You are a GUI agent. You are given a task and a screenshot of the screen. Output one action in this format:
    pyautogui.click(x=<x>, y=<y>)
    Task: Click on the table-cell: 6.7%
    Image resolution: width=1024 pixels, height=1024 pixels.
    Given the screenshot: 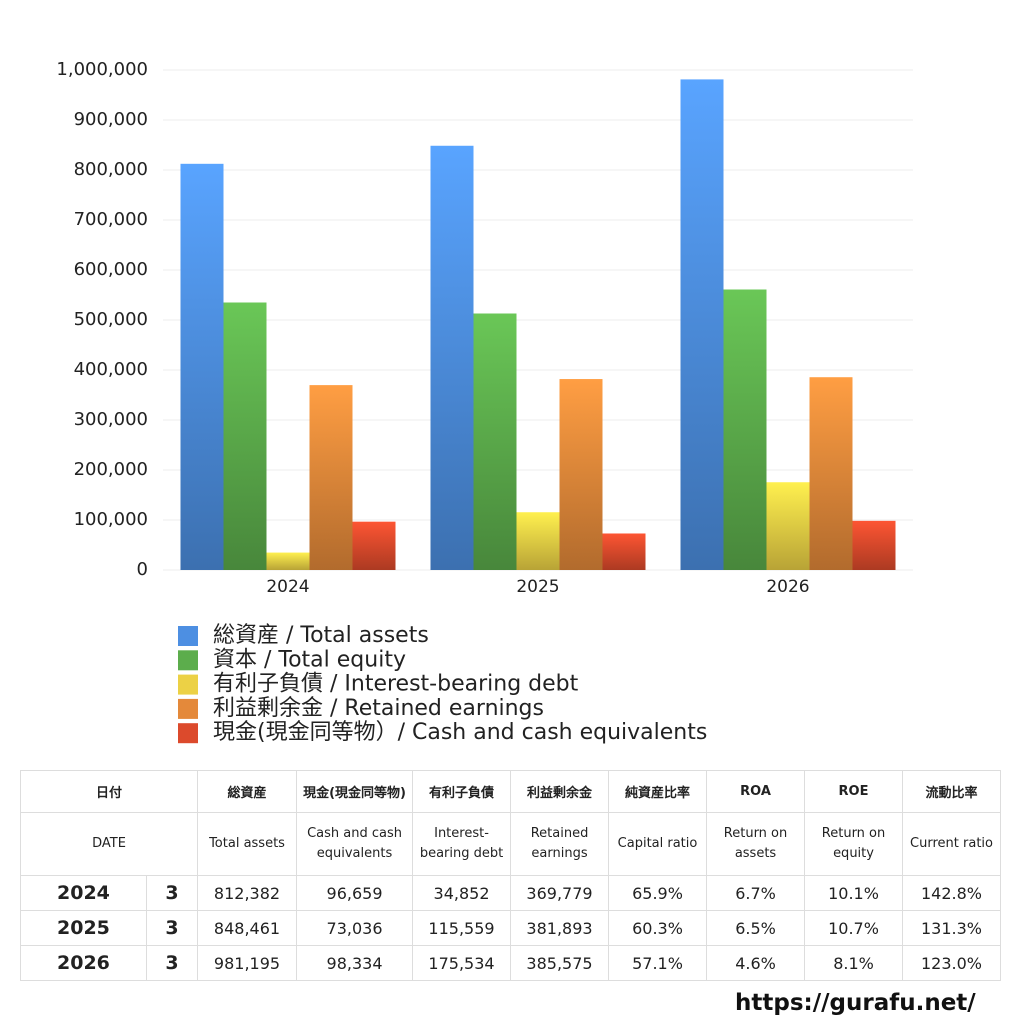 What is the action you would take?
    pyautogui.click(x=756, y=893)
    